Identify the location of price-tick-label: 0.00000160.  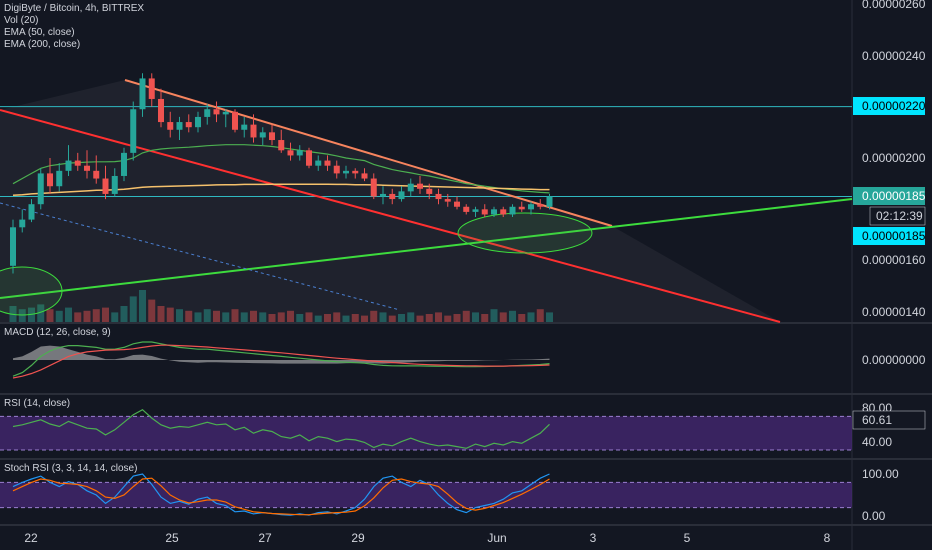
(894, 260).